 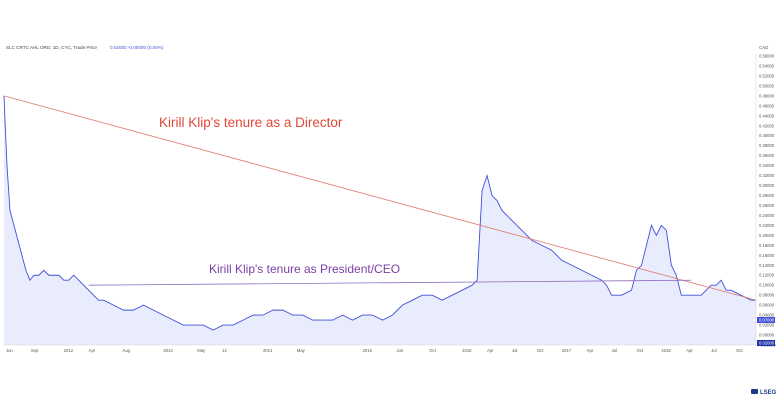 I want to click on y-tick-label: 0.38000, so click(x=767, y=145).